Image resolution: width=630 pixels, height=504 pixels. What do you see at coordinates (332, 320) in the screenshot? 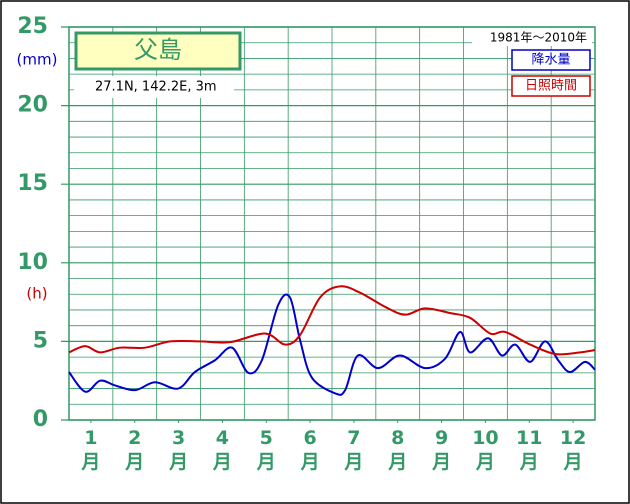
I see `series-line` at bounding box center [332, 320].